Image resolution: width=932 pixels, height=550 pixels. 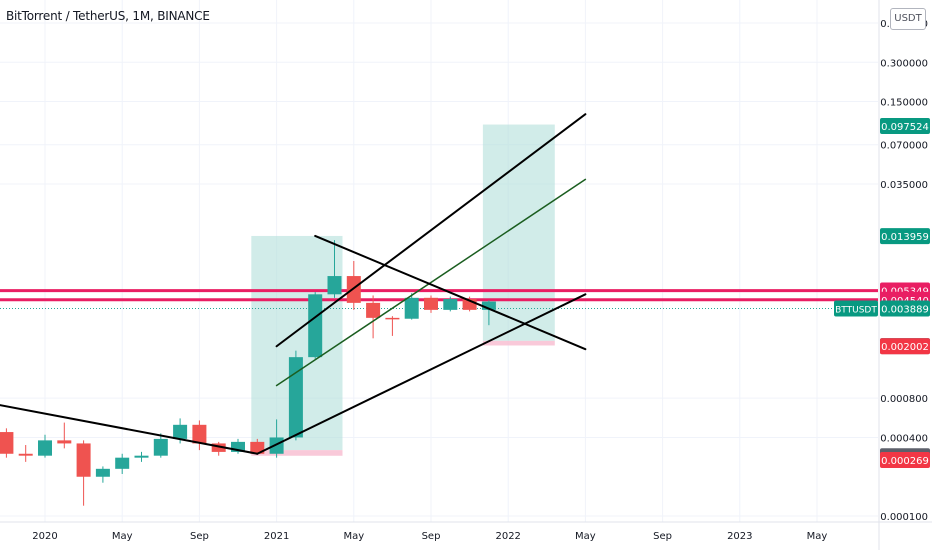 What do you see at coordinates (904, 63) in the screenshot?
I see `y-tick-label: 0.300000` at bounding box center [904, 63].